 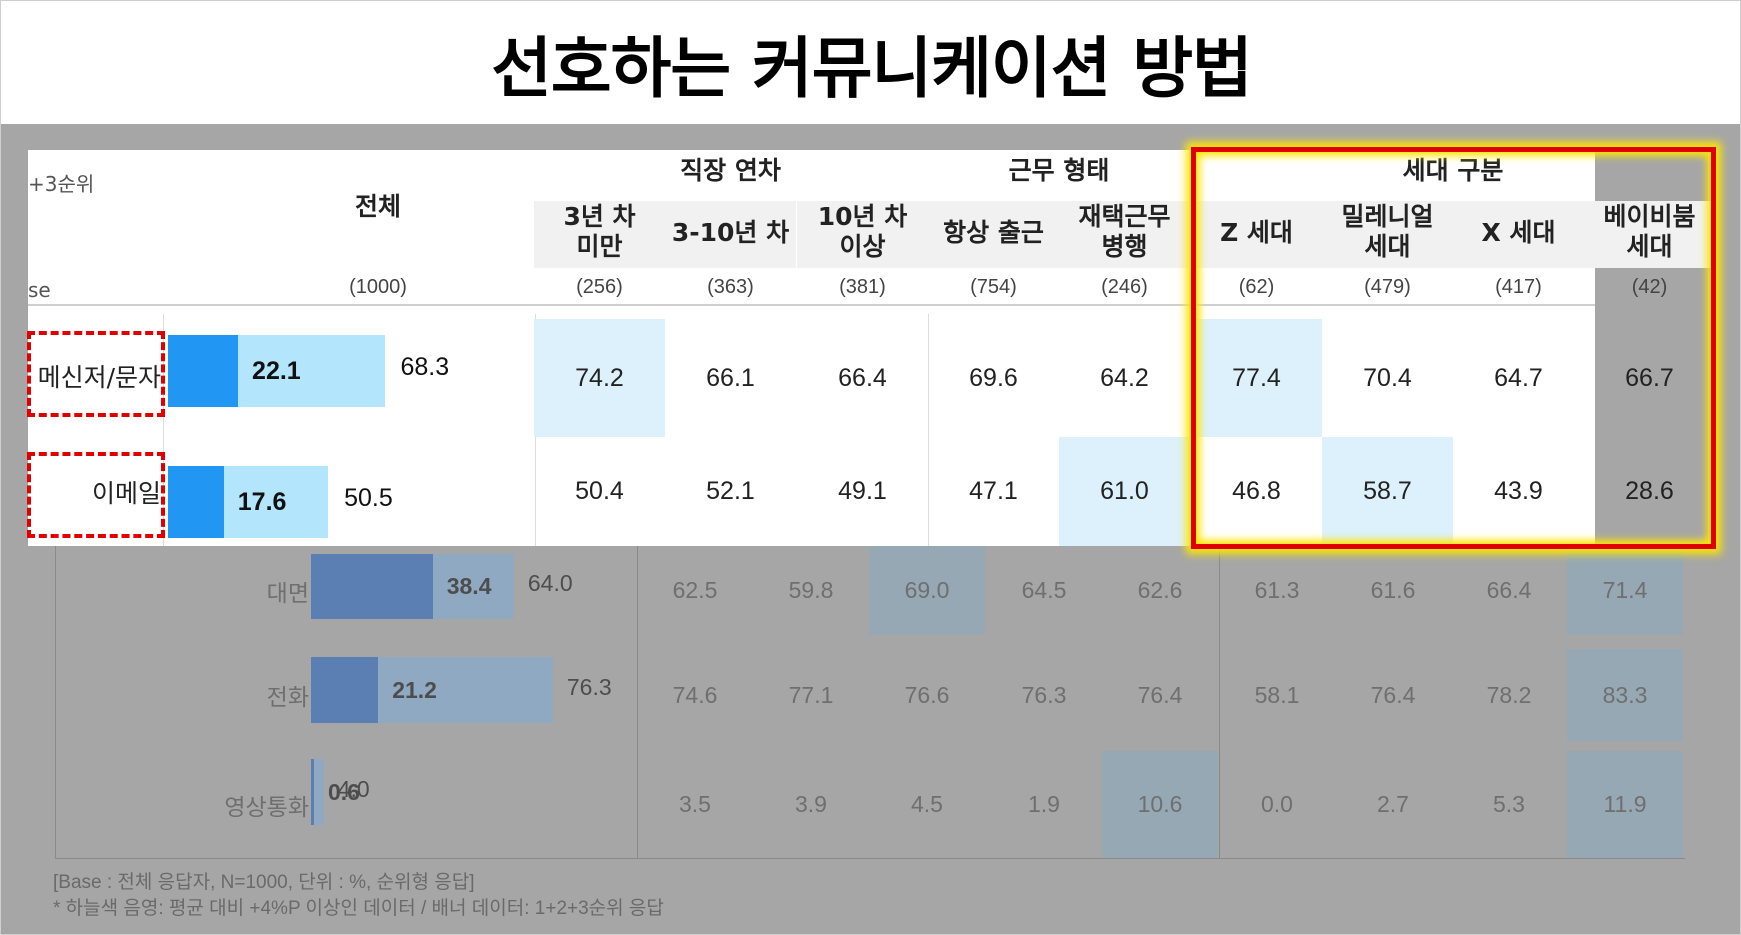 What do you see at coordinates (1518, 287) in the screenshot?
I see `column-base: (417)` at bounding box center [1518, 287].